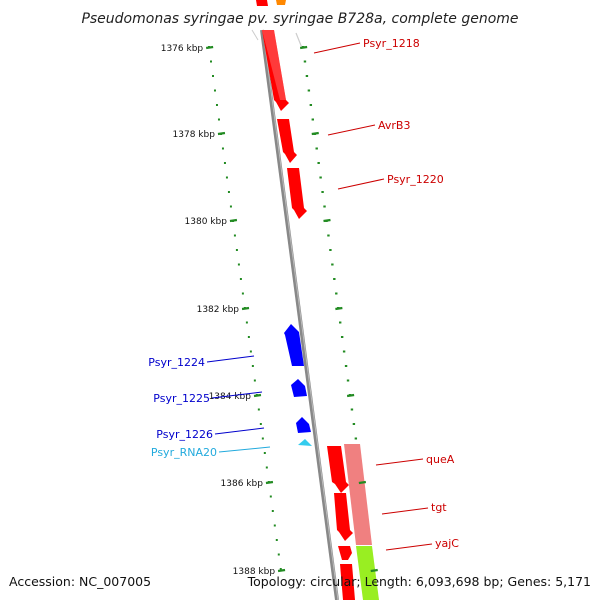 The width and height of the screenshot is (600, 600). What do you see at coordinates (345, 553) in the screenshot?
I see `gene-yajc` at bounding box center [345, 553].